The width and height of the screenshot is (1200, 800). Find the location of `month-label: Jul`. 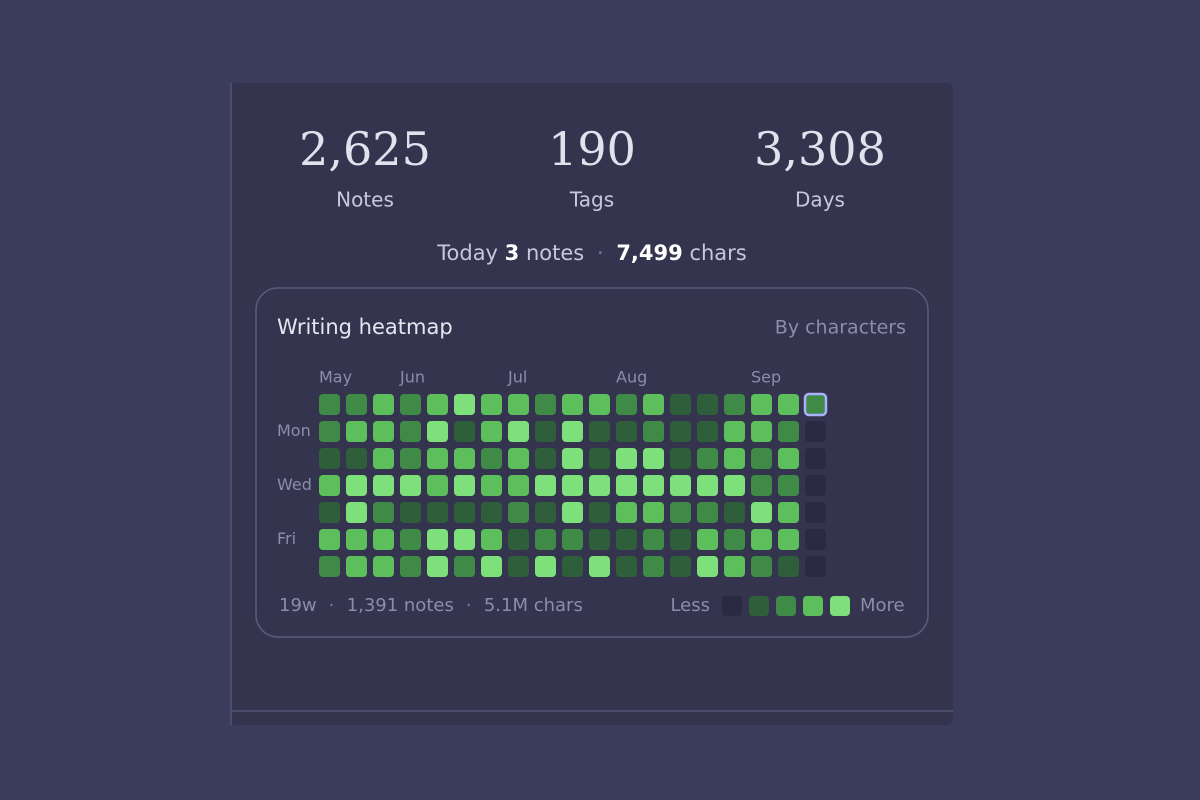

month-label: Jul is located at coordinates (517, 377).